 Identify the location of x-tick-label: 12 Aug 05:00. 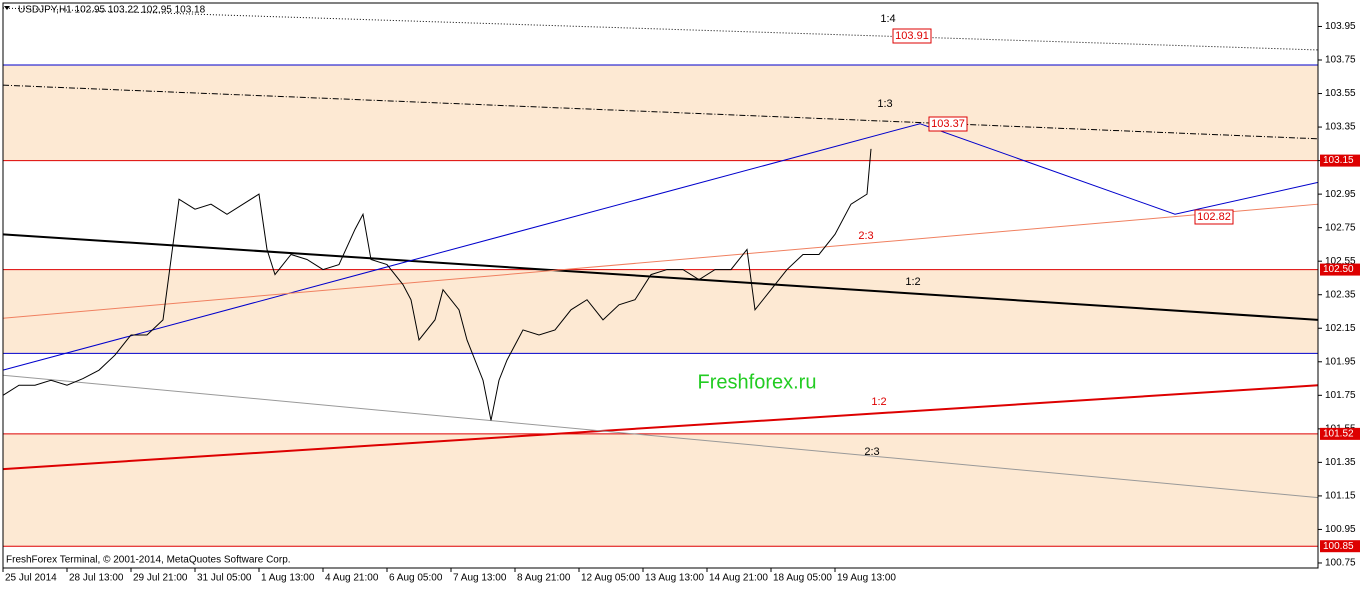
(610, 578).